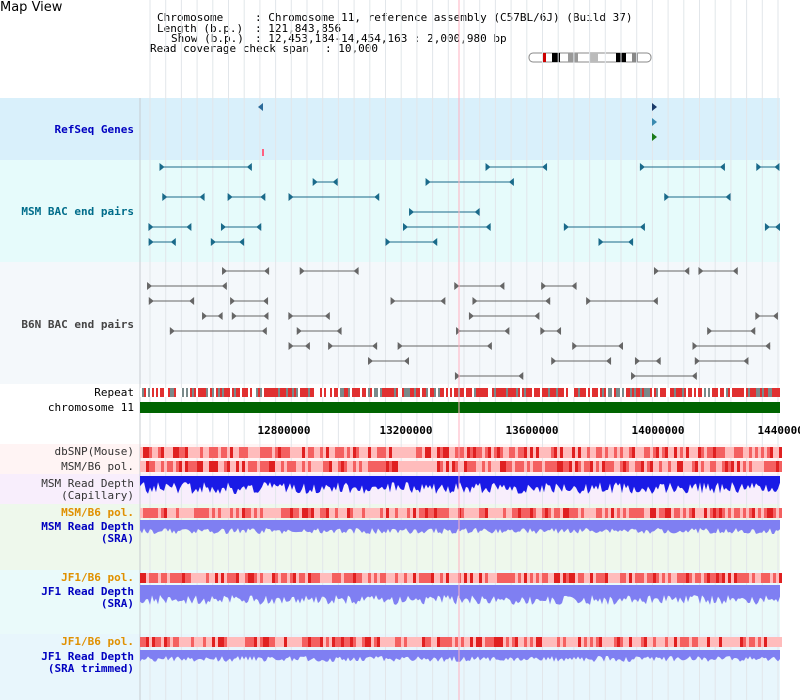 The width and height of the screenshot is (800, 700). I want to click on track-label-jf1-depth-trim: JF1 Read Depth, so click(87, 656).